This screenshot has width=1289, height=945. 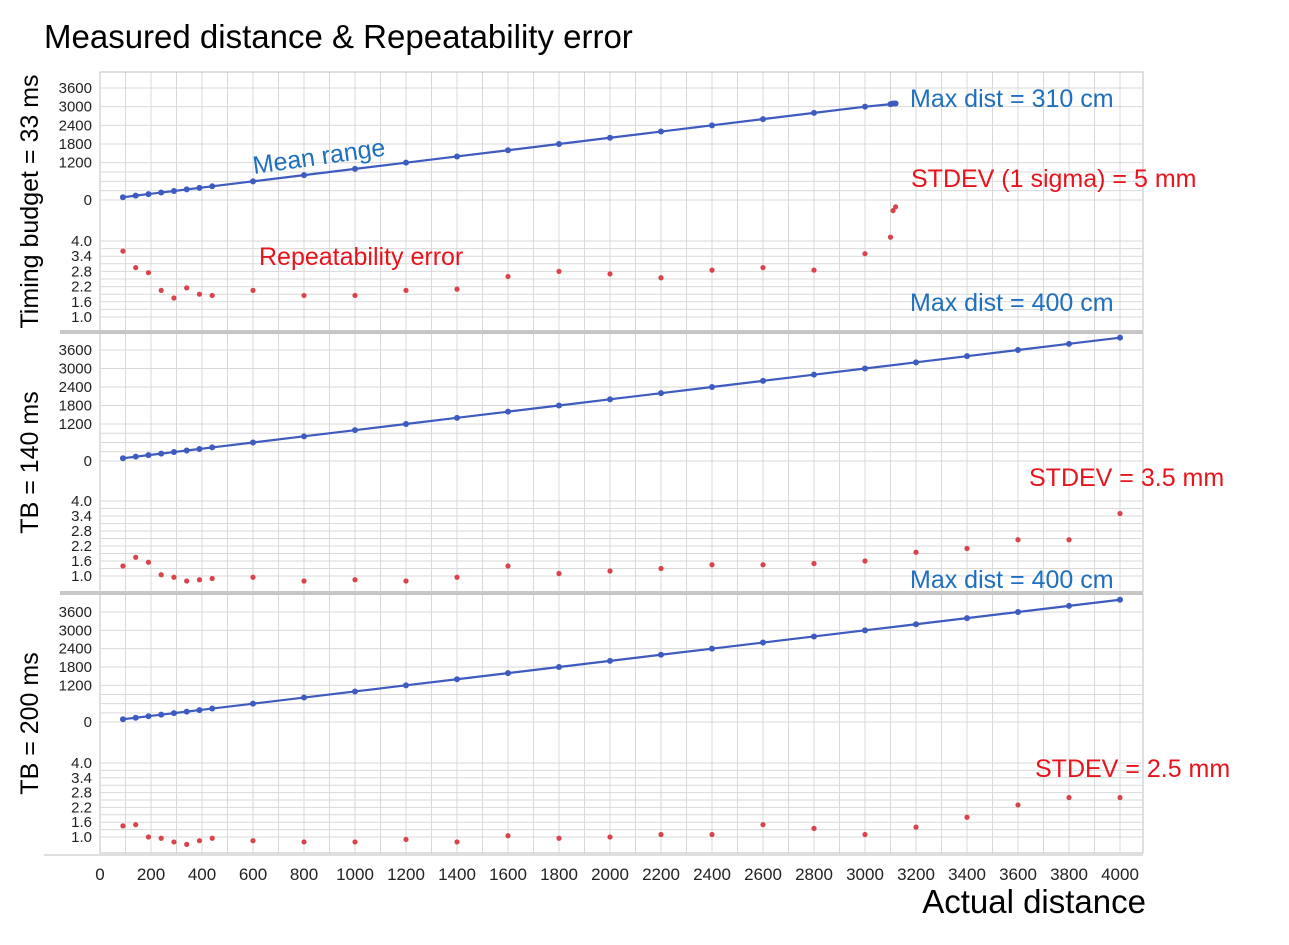 What do you see at coordinates (508, 874) in the screenshot?
I see `x-tick-label: 1600` at bounding box center [508, 874].